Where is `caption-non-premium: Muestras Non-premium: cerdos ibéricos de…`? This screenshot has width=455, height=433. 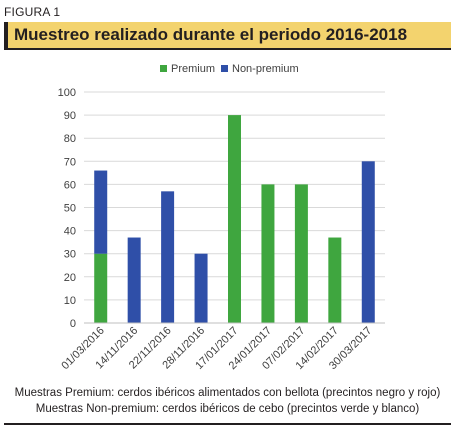
caption-non-premium: Muestras Non-premium: cerdos ibéricos de… is located at coordinates (227, 409).